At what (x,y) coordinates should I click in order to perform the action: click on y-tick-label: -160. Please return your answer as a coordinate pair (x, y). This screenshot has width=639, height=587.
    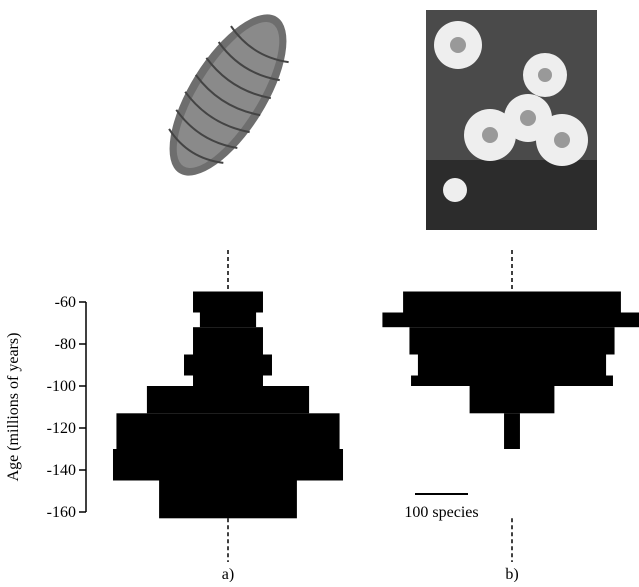
    Looking at the image, I should click on (61, 512).